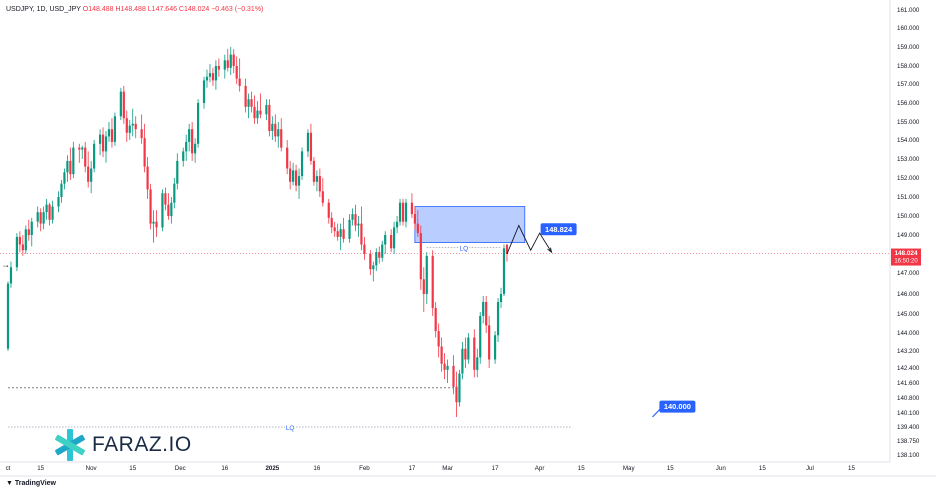 The width and height of the screenshot is (936, 492). I want to click on supply-zone, so click(470, 224).